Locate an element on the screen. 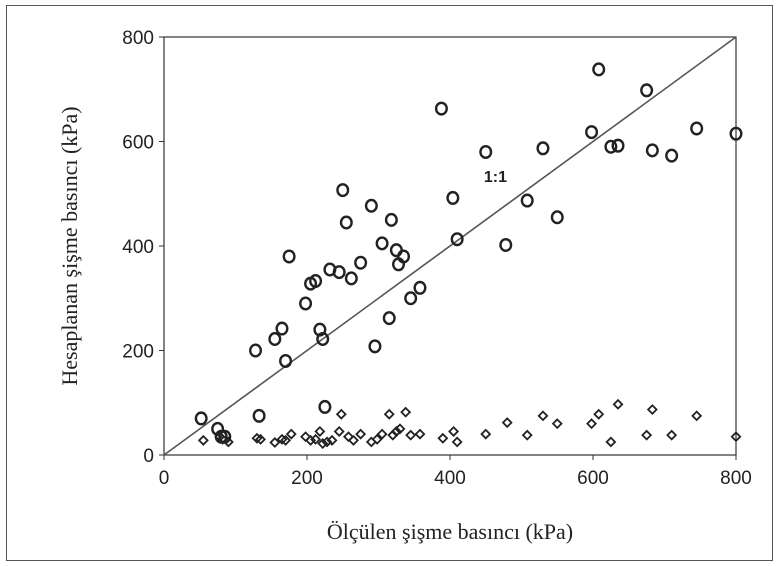  y-axis-title: Hesaplanan şişme basıncı (kPa) is located at coordinates (69, 245).